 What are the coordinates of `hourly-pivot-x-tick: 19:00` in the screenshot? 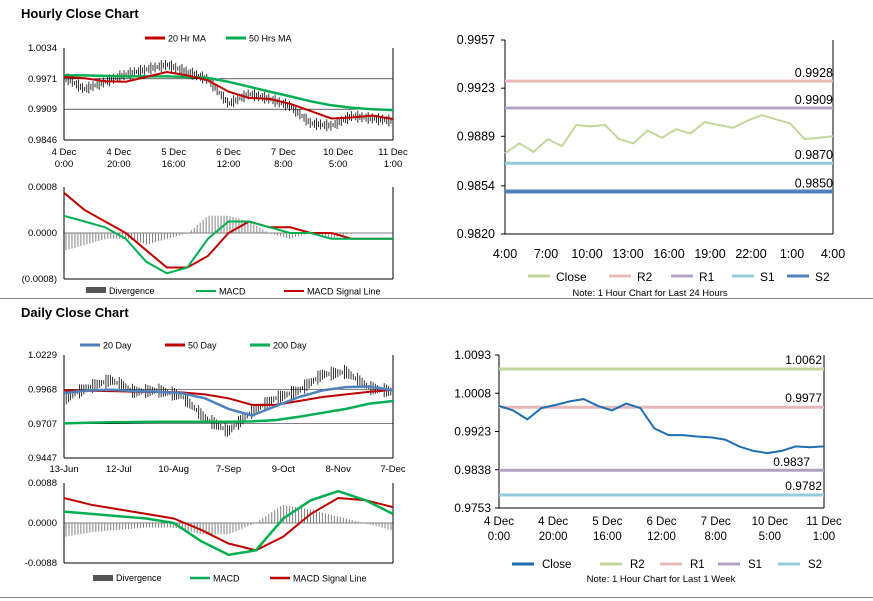 It's located at (709, 254).